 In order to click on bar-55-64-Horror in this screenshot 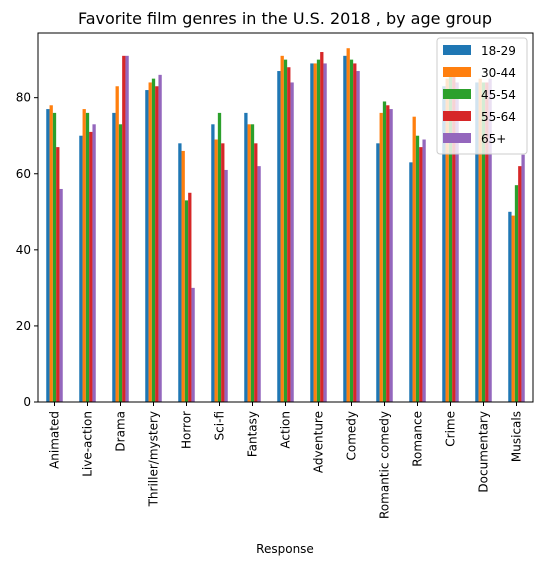, I will do `click(190, 297)`.